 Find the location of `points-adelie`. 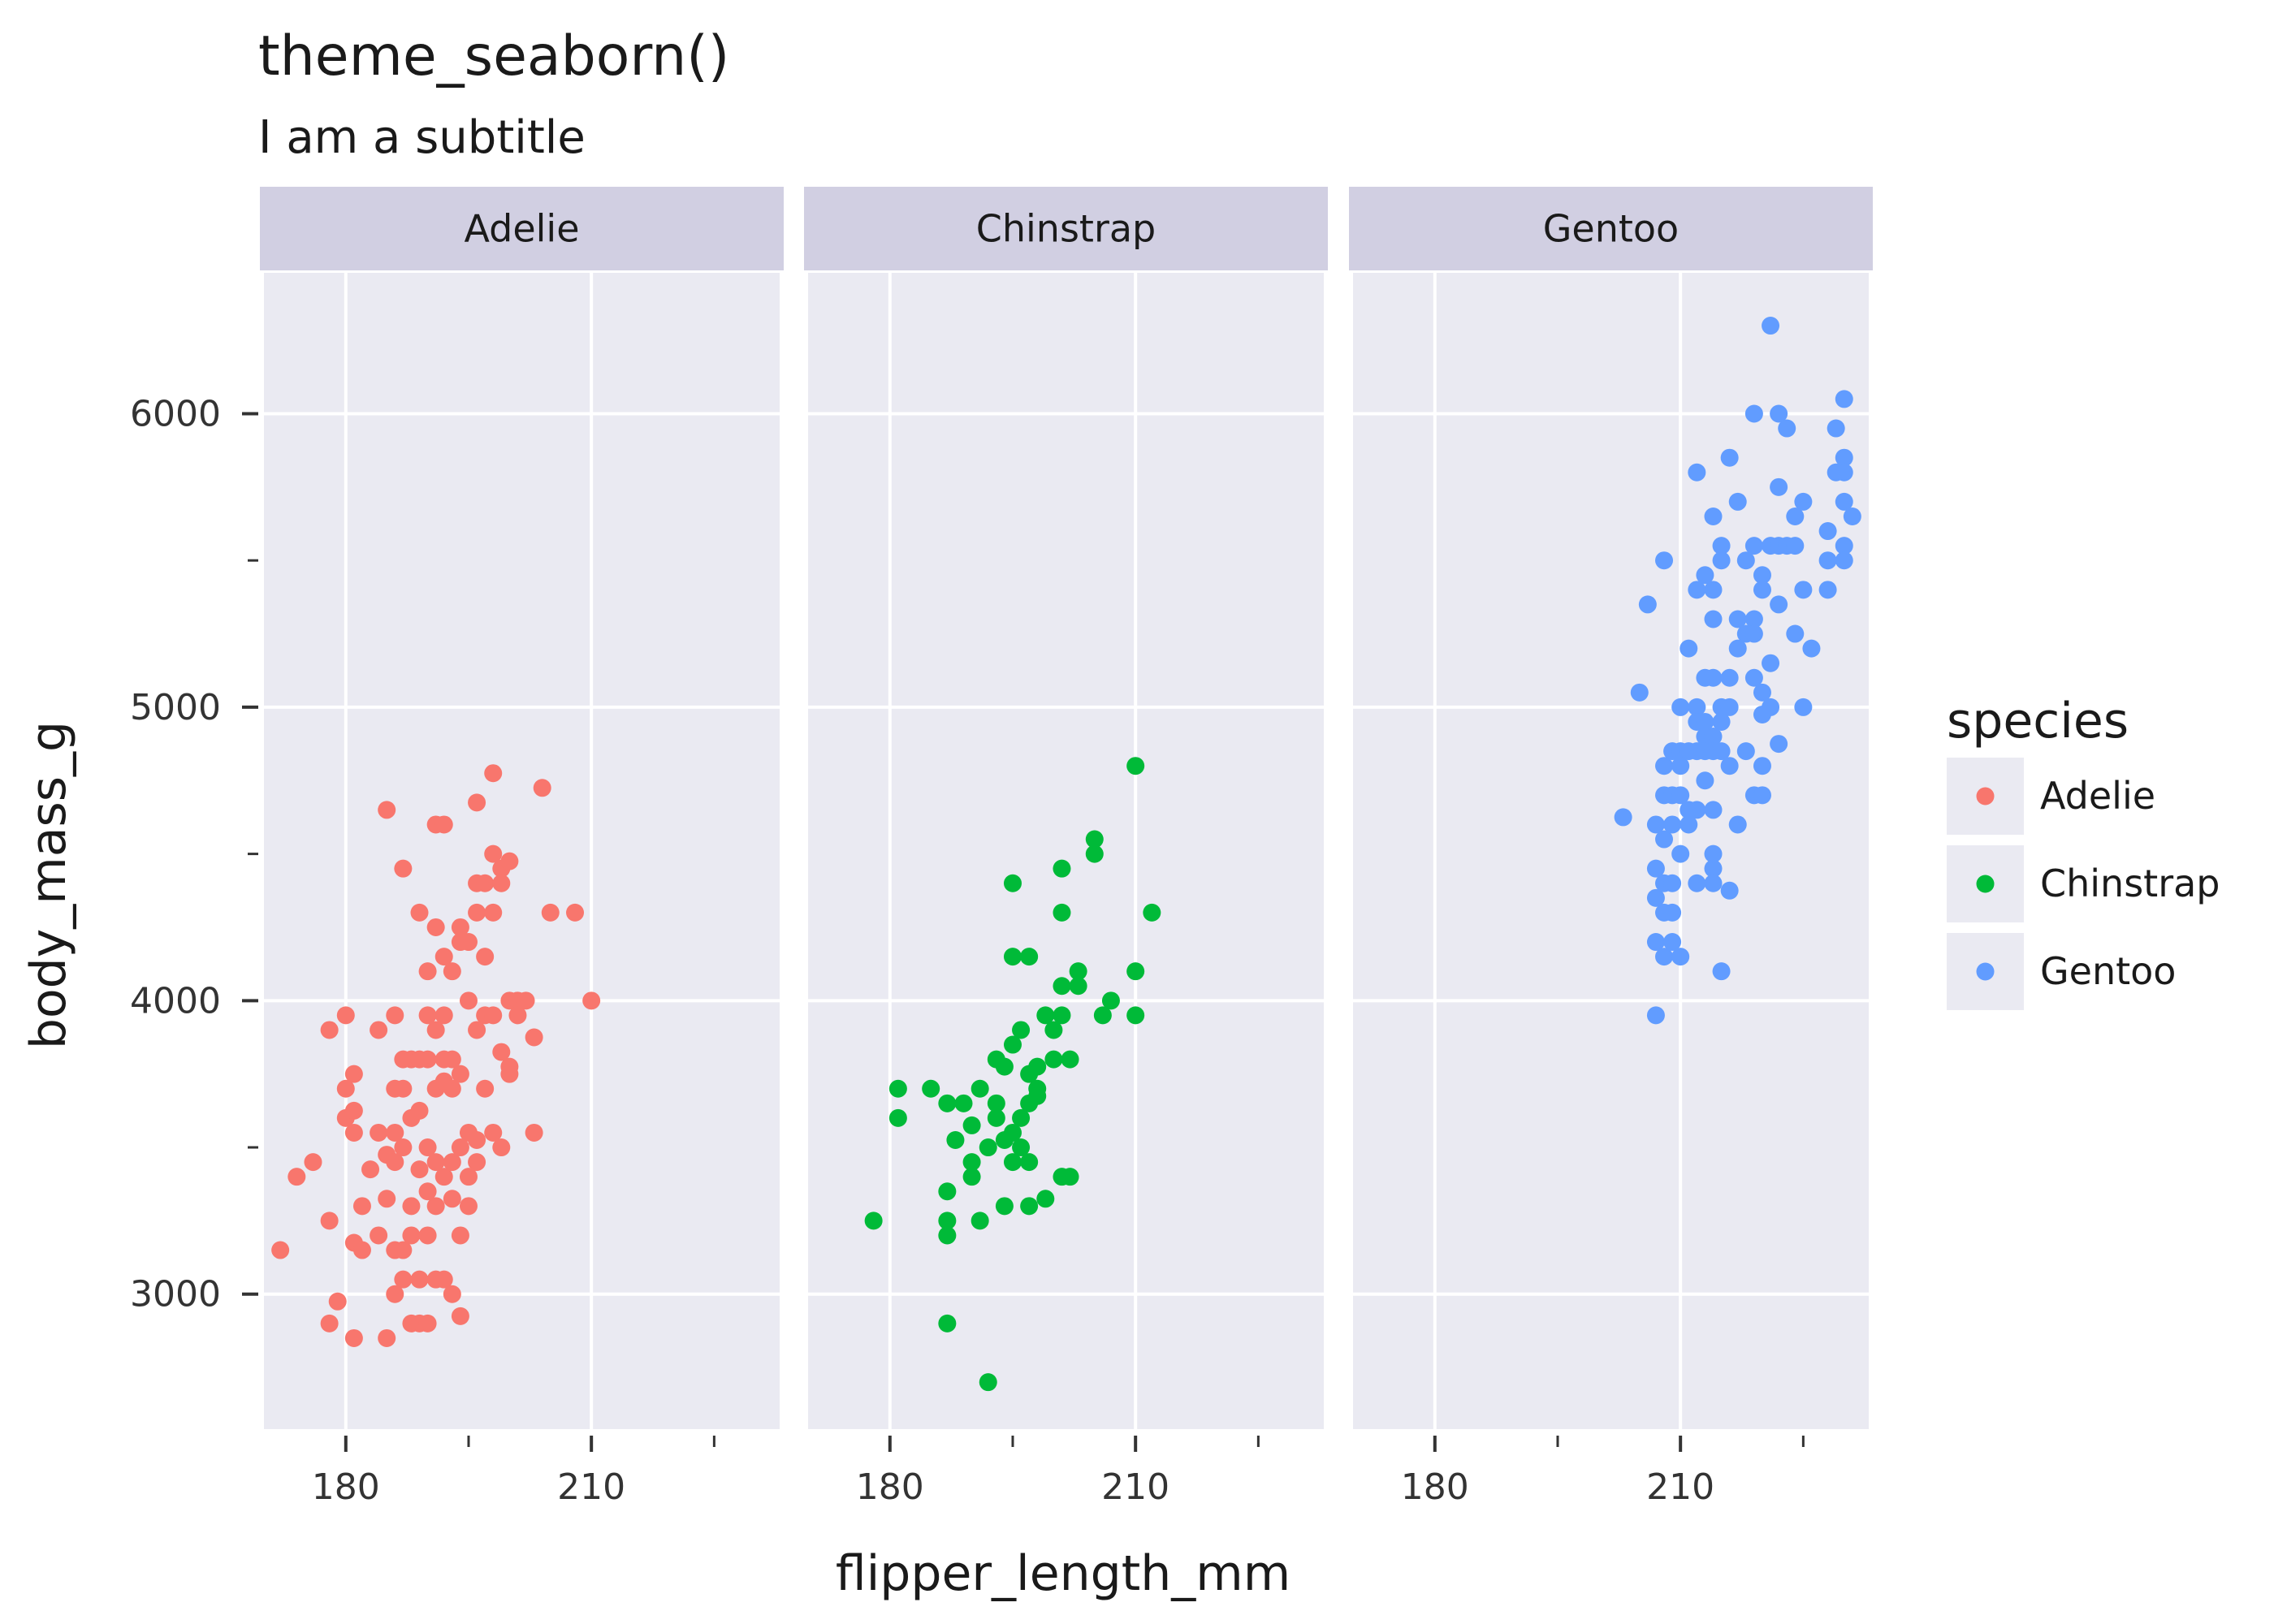

points-adelie is located at coordinates (436, 1055).